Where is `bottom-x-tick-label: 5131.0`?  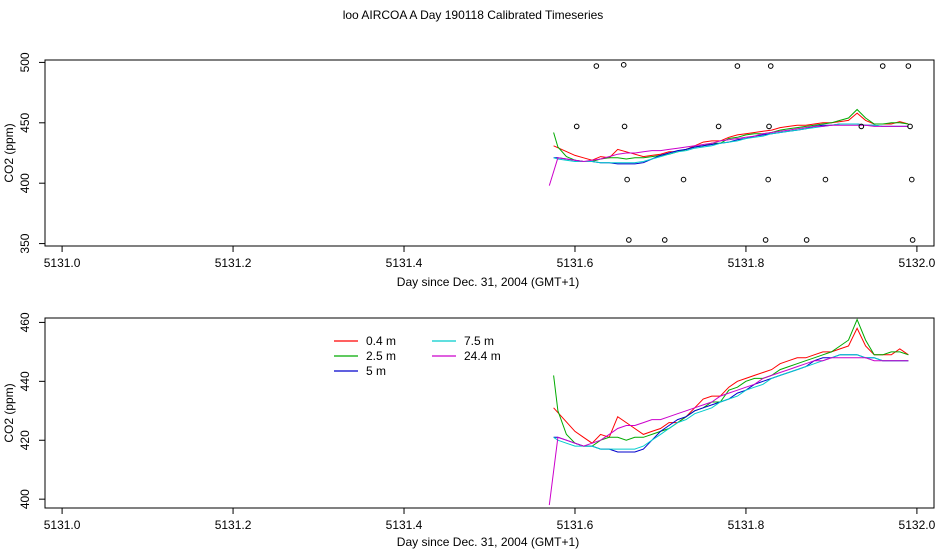
bottom-x-tick-label: 5131.0 is located at coordinates (62, 525).